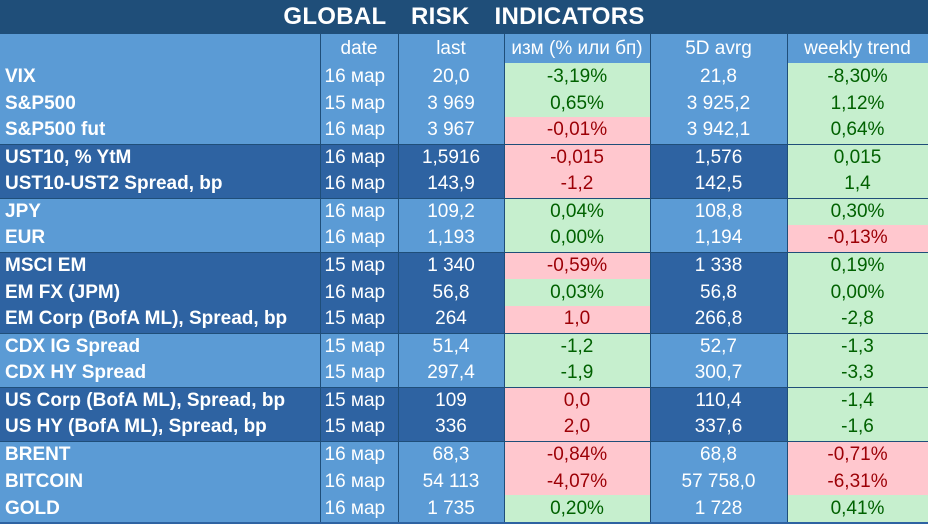 Image resolution: width=928 pixels, height=524 pixels. What do you see at coordinates (464, 17) in the screenshot?
I see `page-title: GLOBAL RISK INDICATORS` at bounding box center [464, 17].